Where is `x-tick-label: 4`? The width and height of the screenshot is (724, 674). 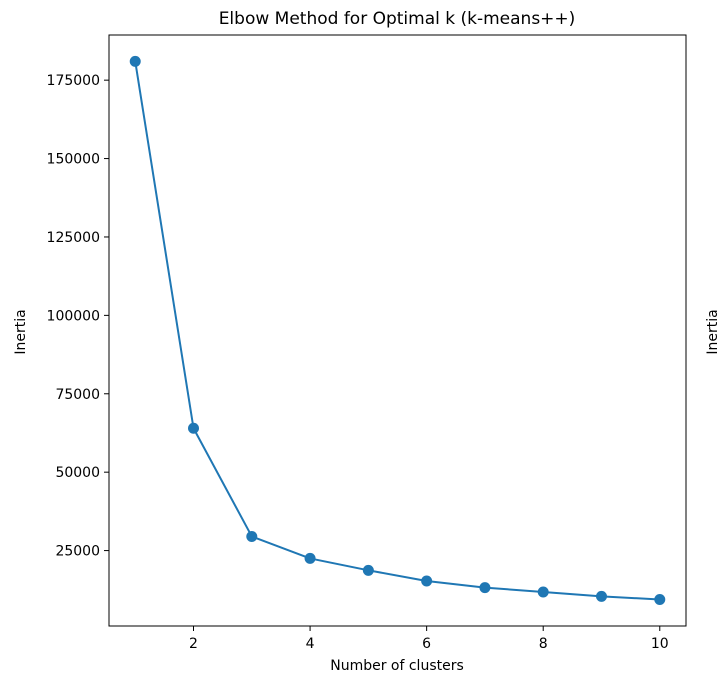 x-tick-label: 4 is located at coordinates (310, 644).